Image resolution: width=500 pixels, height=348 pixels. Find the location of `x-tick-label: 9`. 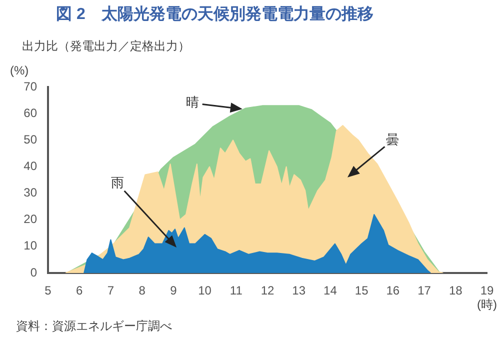

x-tick-label: 9 is located at coordinates (174, 291).